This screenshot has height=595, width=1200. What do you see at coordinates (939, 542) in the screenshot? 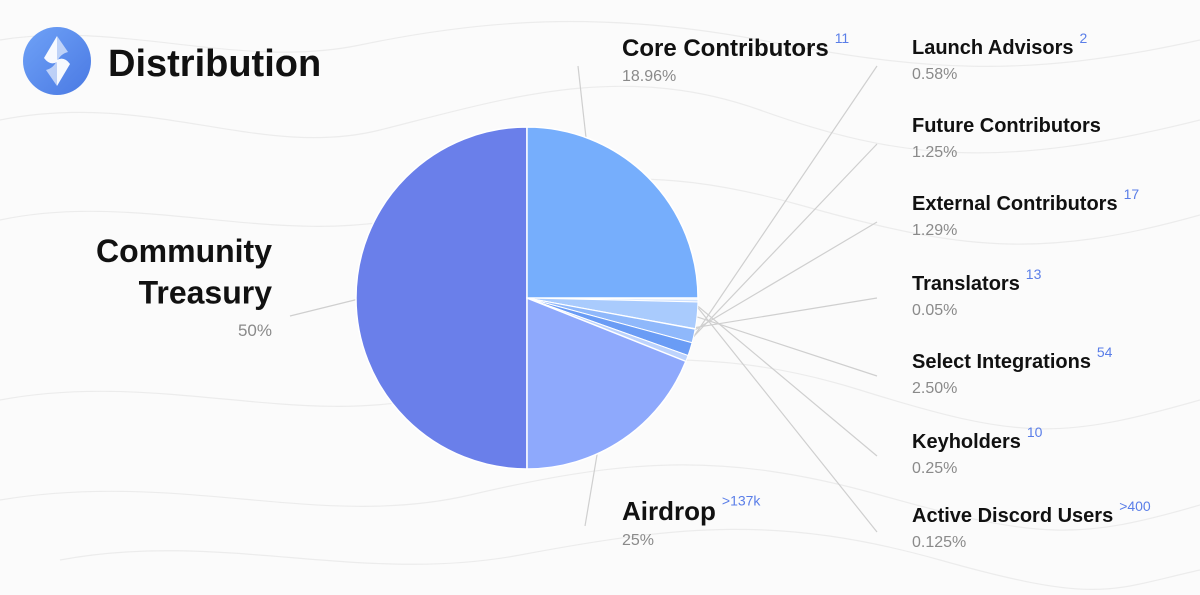
I see `slice-percent-active-discord-users: 0.125%` at bounding box center [939, 542].